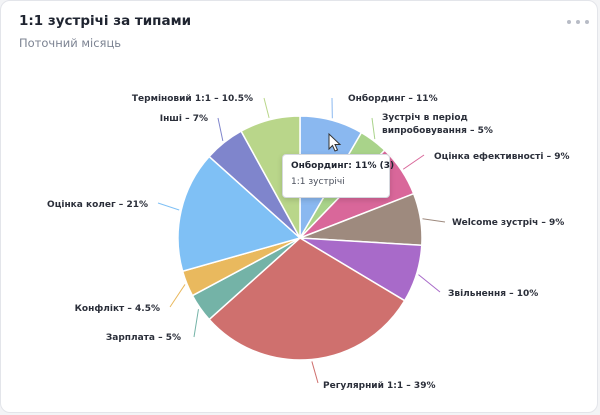 The height and width of the screenshot is (415, 600). Describe the element at coordinates (437, 124) in the screenshot. I see `slice-label: Зустріч в період випробовування – 5%` at that location.